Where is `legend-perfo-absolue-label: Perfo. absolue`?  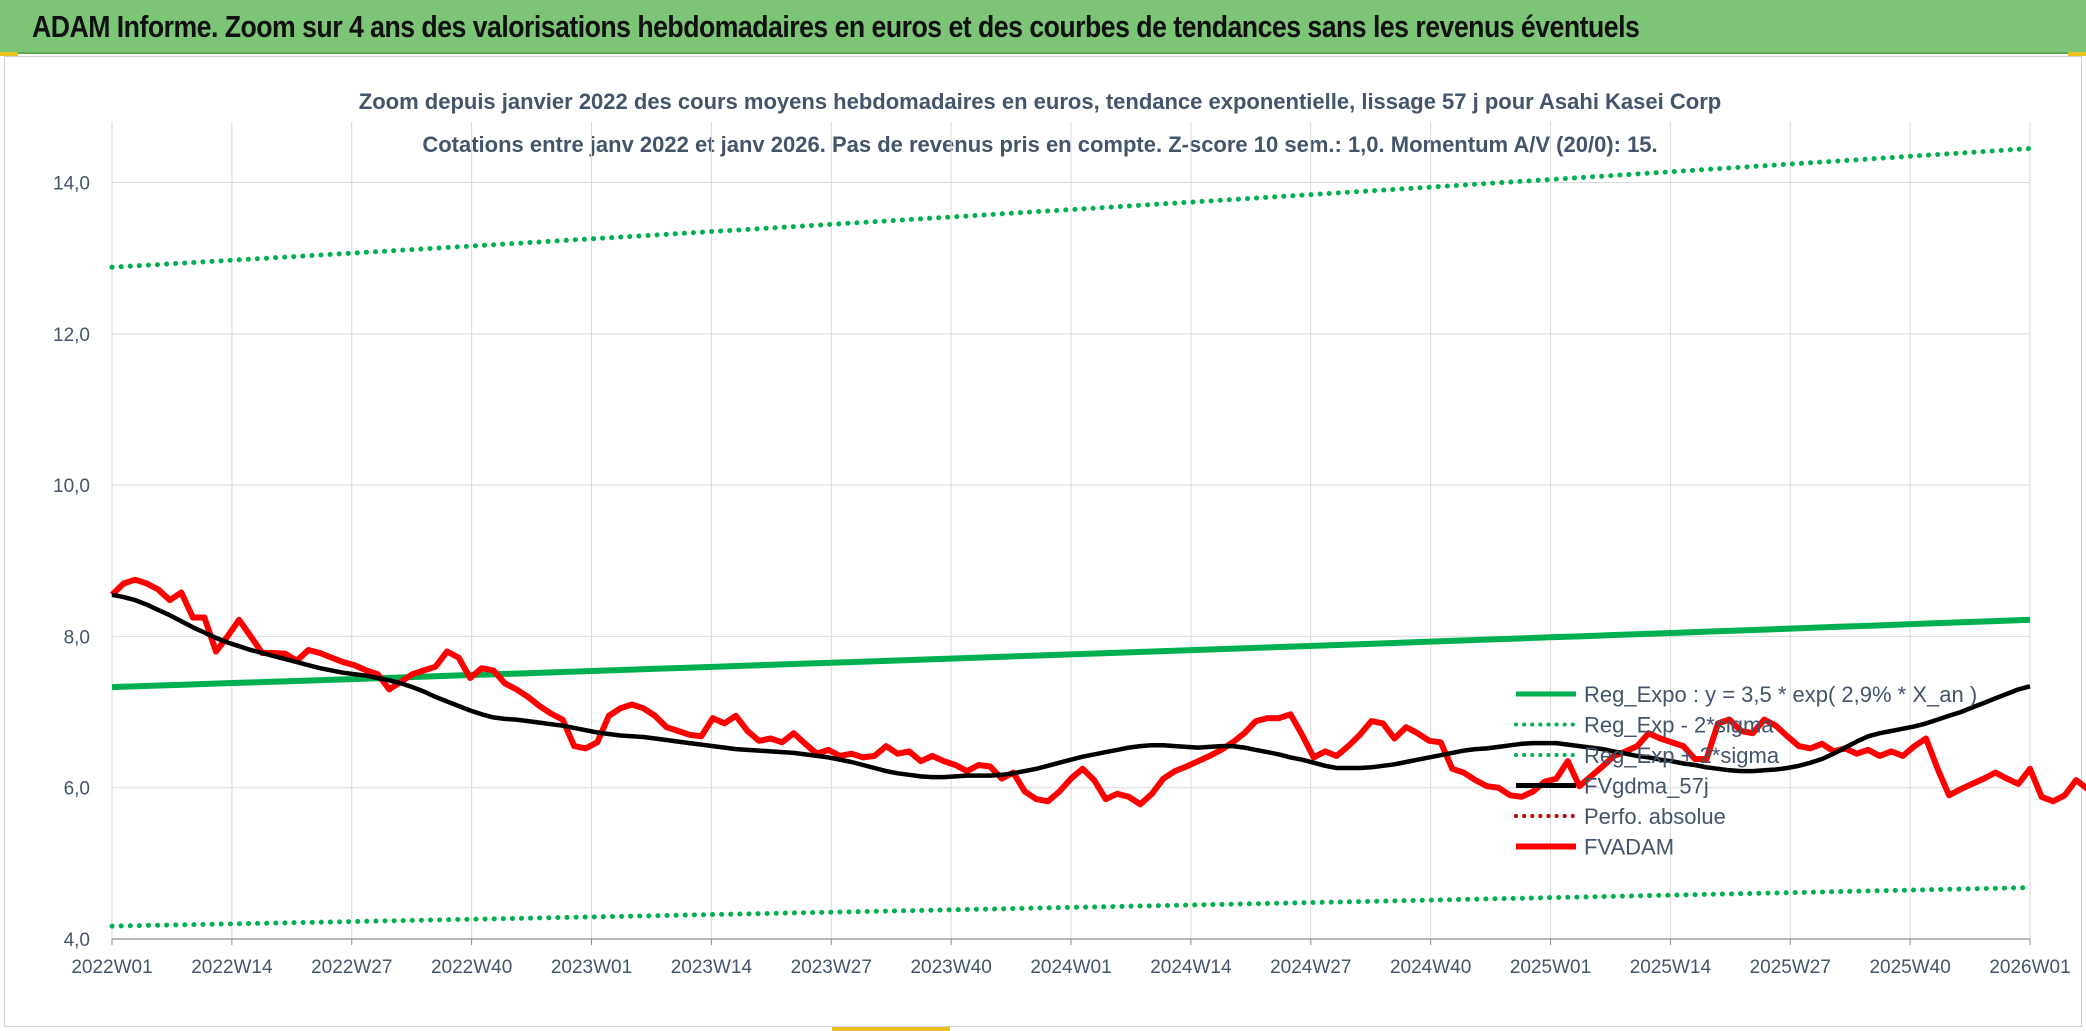
legend-perfo-absolue-label: Perfo. absolue is located at coordinates (1655, 816).